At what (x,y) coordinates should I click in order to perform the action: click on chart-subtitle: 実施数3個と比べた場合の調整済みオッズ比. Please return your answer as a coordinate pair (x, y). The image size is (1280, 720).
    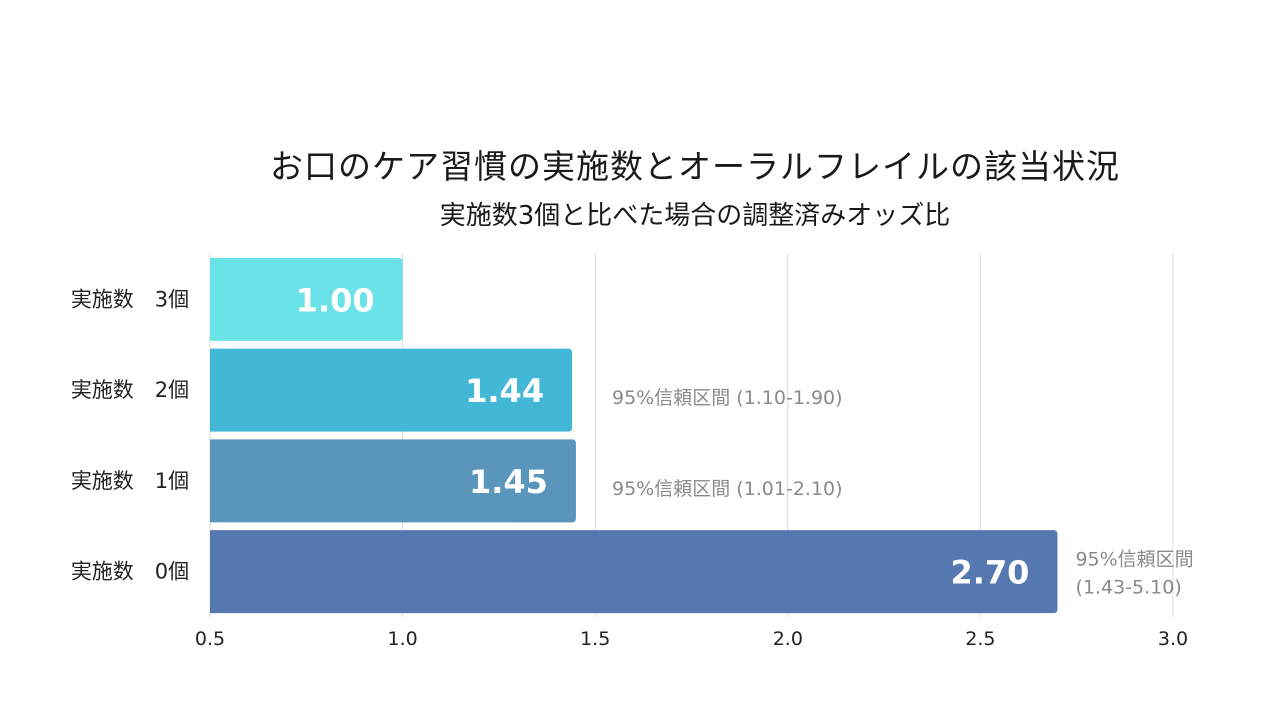
    Looking at the image, I should click on (695, 216).